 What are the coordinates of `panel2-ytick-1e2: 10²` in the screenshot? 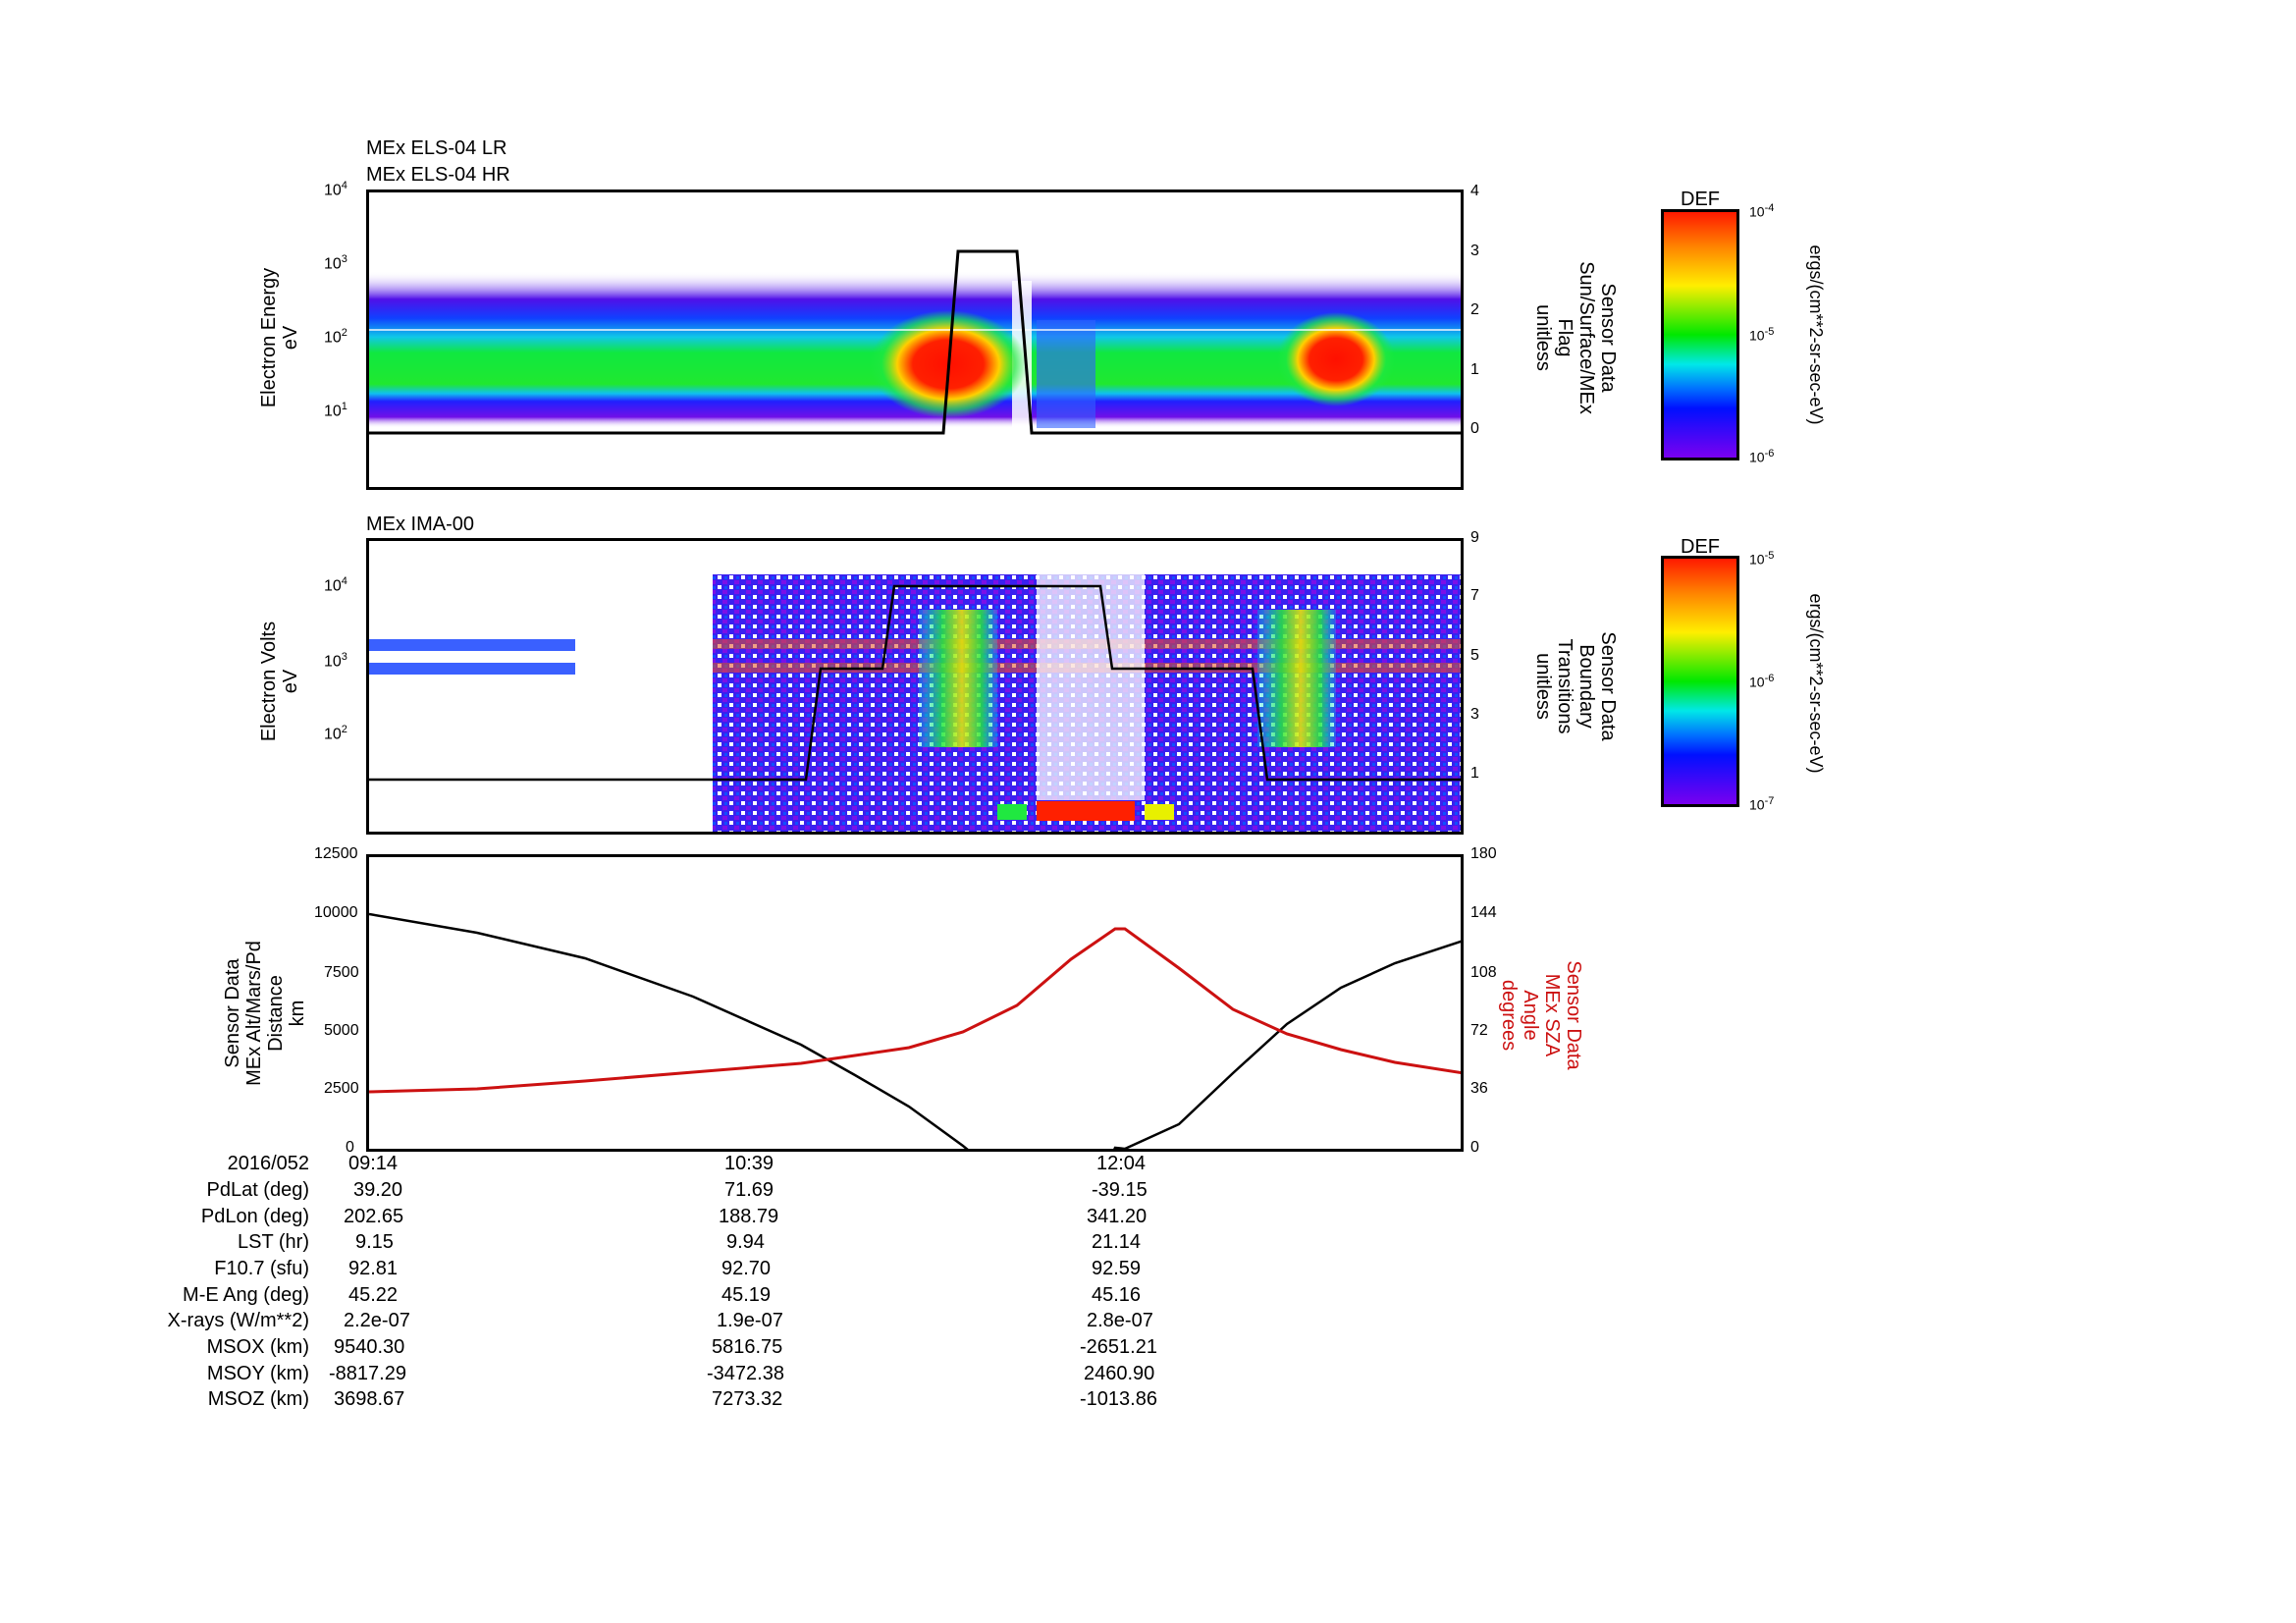 It's located at (335, 733).